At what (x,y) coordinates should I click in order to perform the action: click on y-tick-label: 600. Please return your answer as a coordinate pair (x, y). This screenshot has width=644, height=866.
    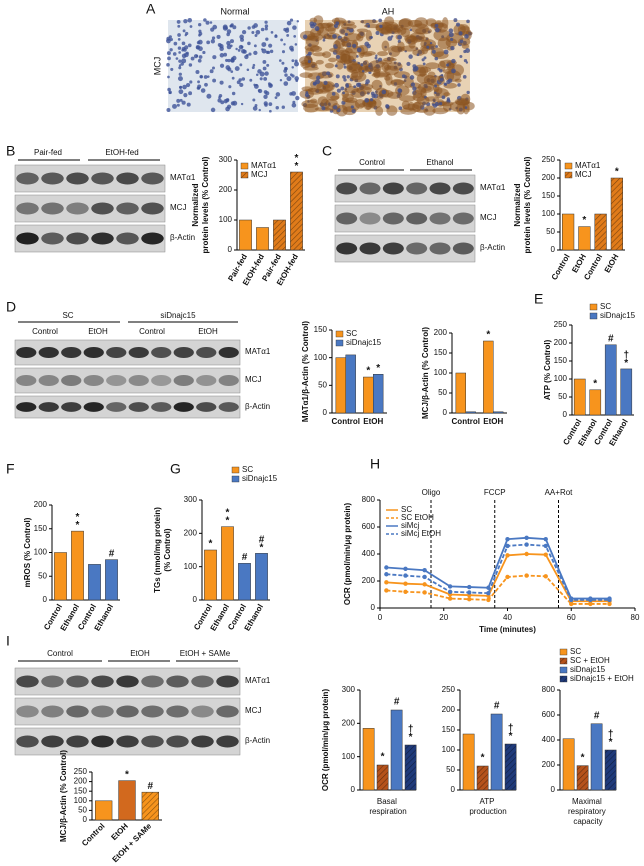
    Looking at the image, I should click on (549, 714).